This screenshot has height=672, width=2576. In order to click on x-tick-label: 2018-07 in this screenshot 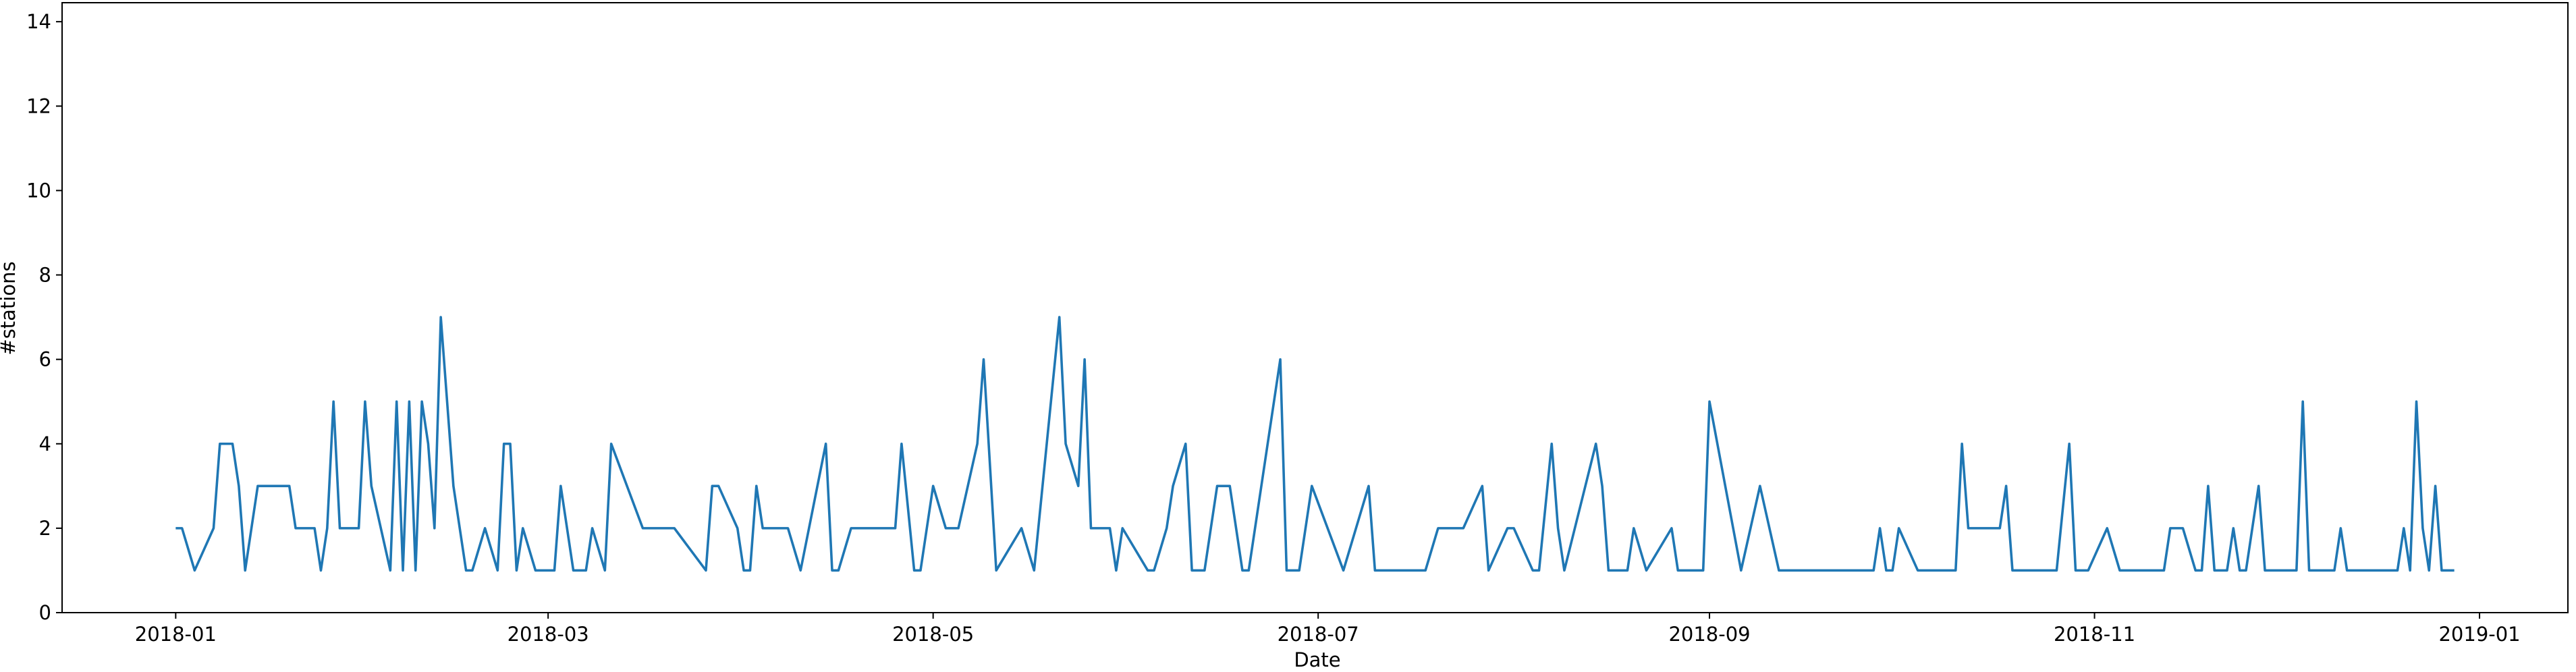, I will do `click(1318, 634)`.